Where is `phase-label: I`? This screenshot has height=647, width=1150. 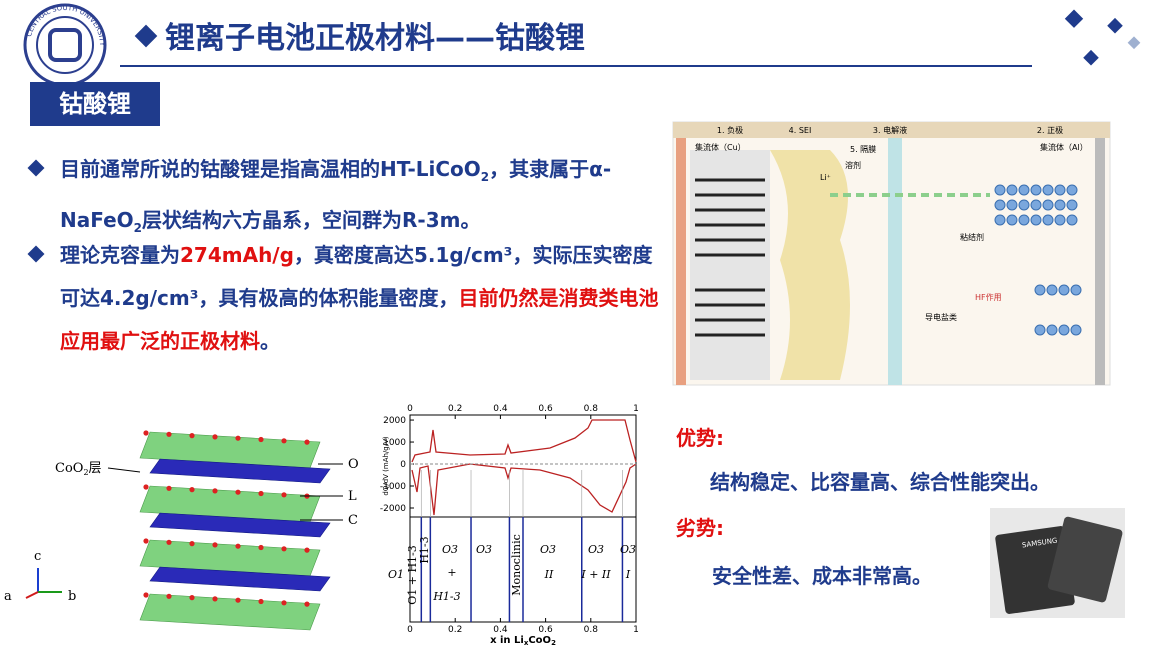
phase-label: I is located at coordinates (628, 574).